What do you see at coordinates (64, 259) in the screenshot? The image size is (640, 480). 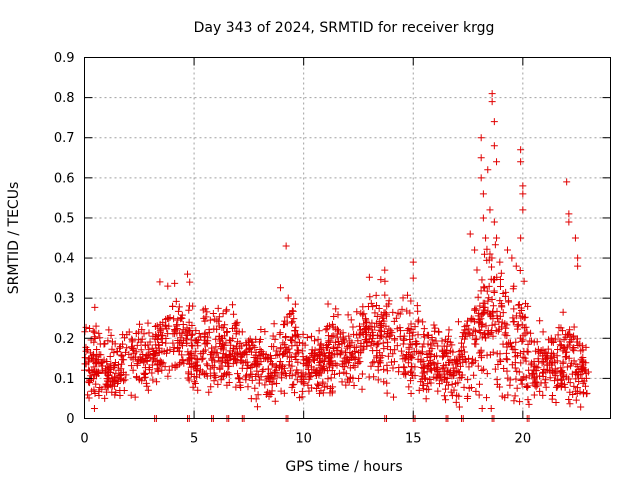 I see `y-tick-label: 0.4` at bounding box center [64, 259].